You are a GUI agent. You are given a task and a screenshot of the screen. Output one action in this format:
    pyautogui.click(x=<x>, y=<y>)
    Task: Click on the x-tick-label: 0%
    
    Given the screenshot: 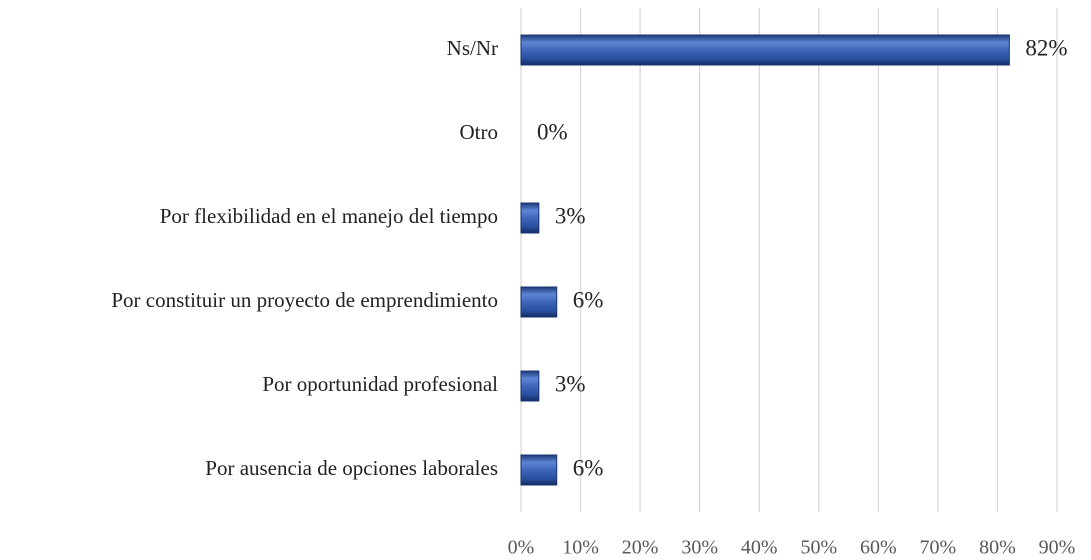 What is the action you would take?
    pyautogui.click(x=521, y=548)
    